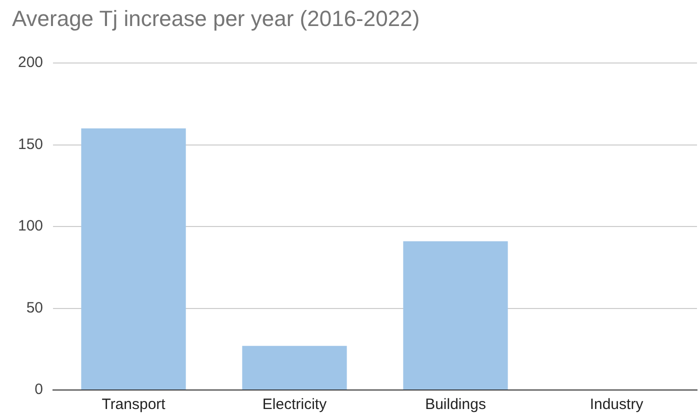 The width and height of the screenshot is (699, 420). What do you see at coordinates (35, 307) in the screenshot?
I see `y-tick-label: 50` at bounding box center [35, 307].